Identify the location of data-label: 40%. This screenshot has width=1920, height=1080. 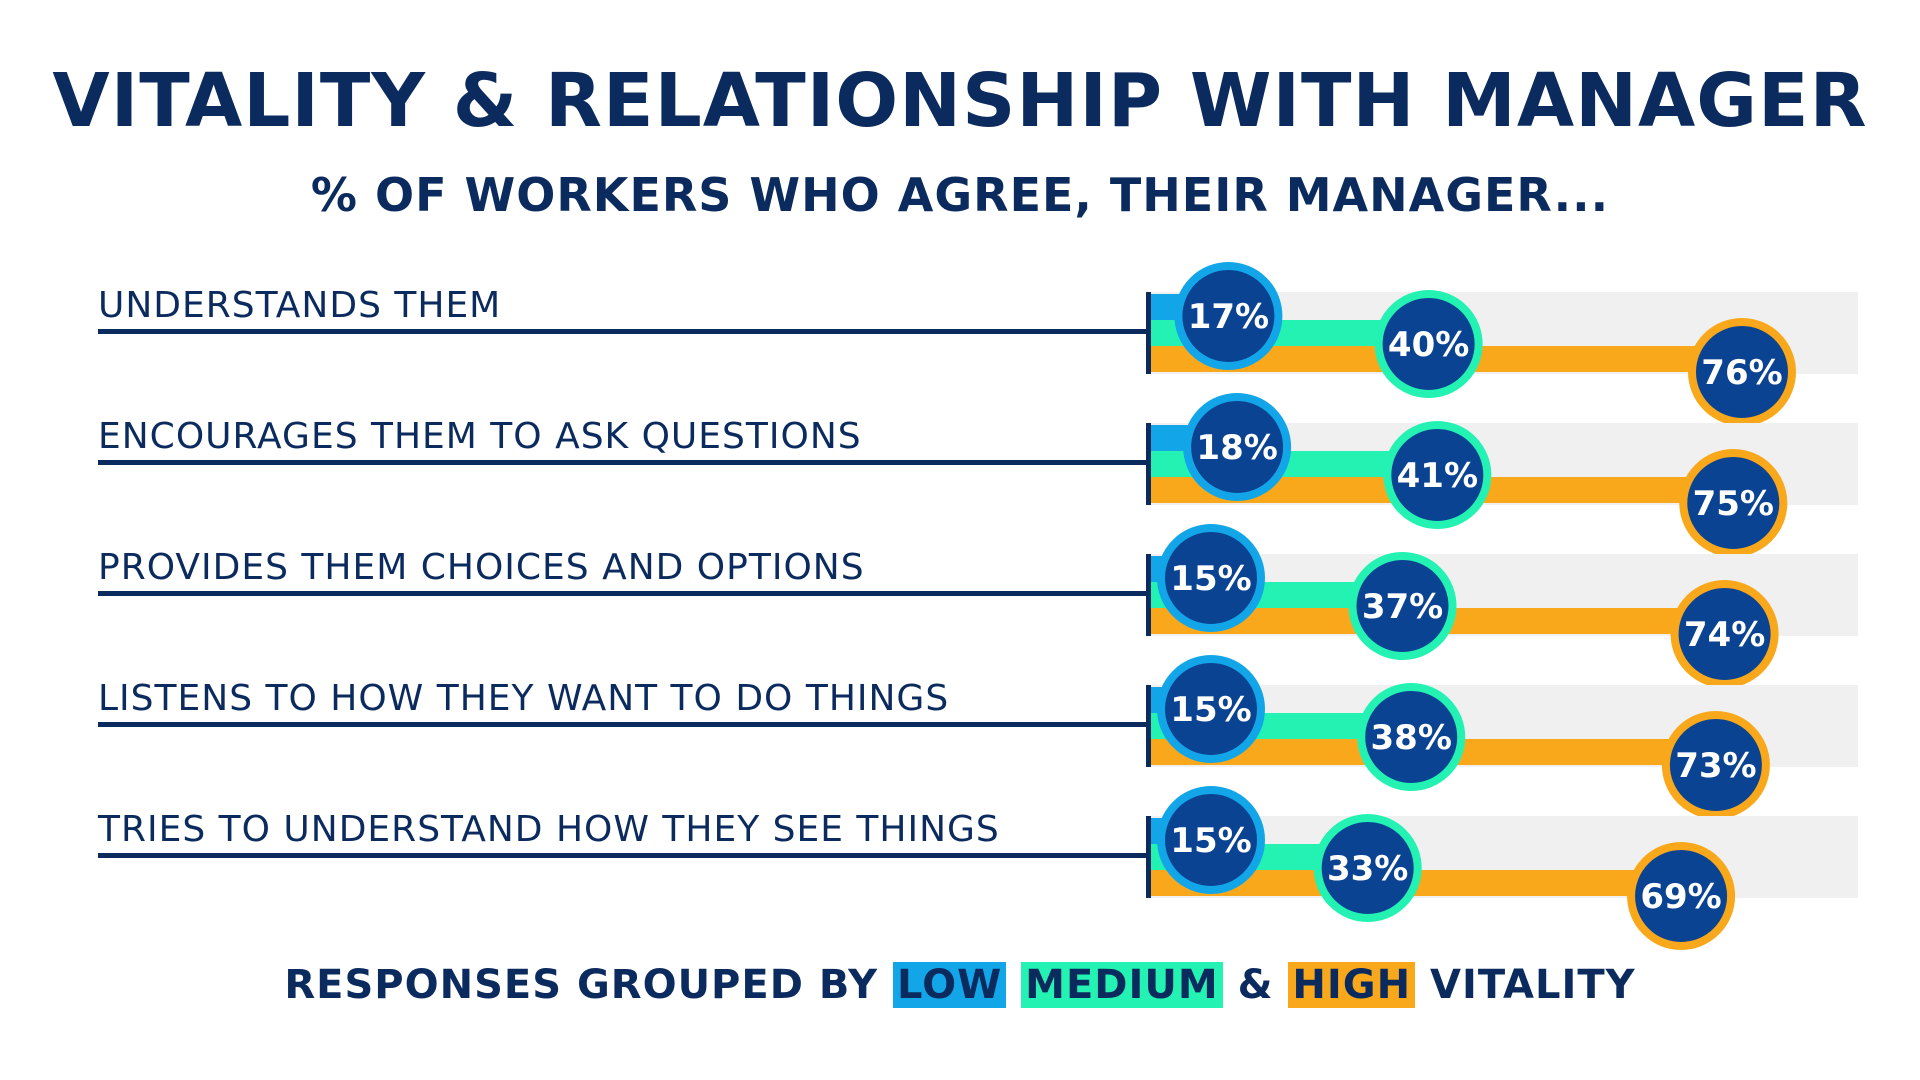
(1428, 345).